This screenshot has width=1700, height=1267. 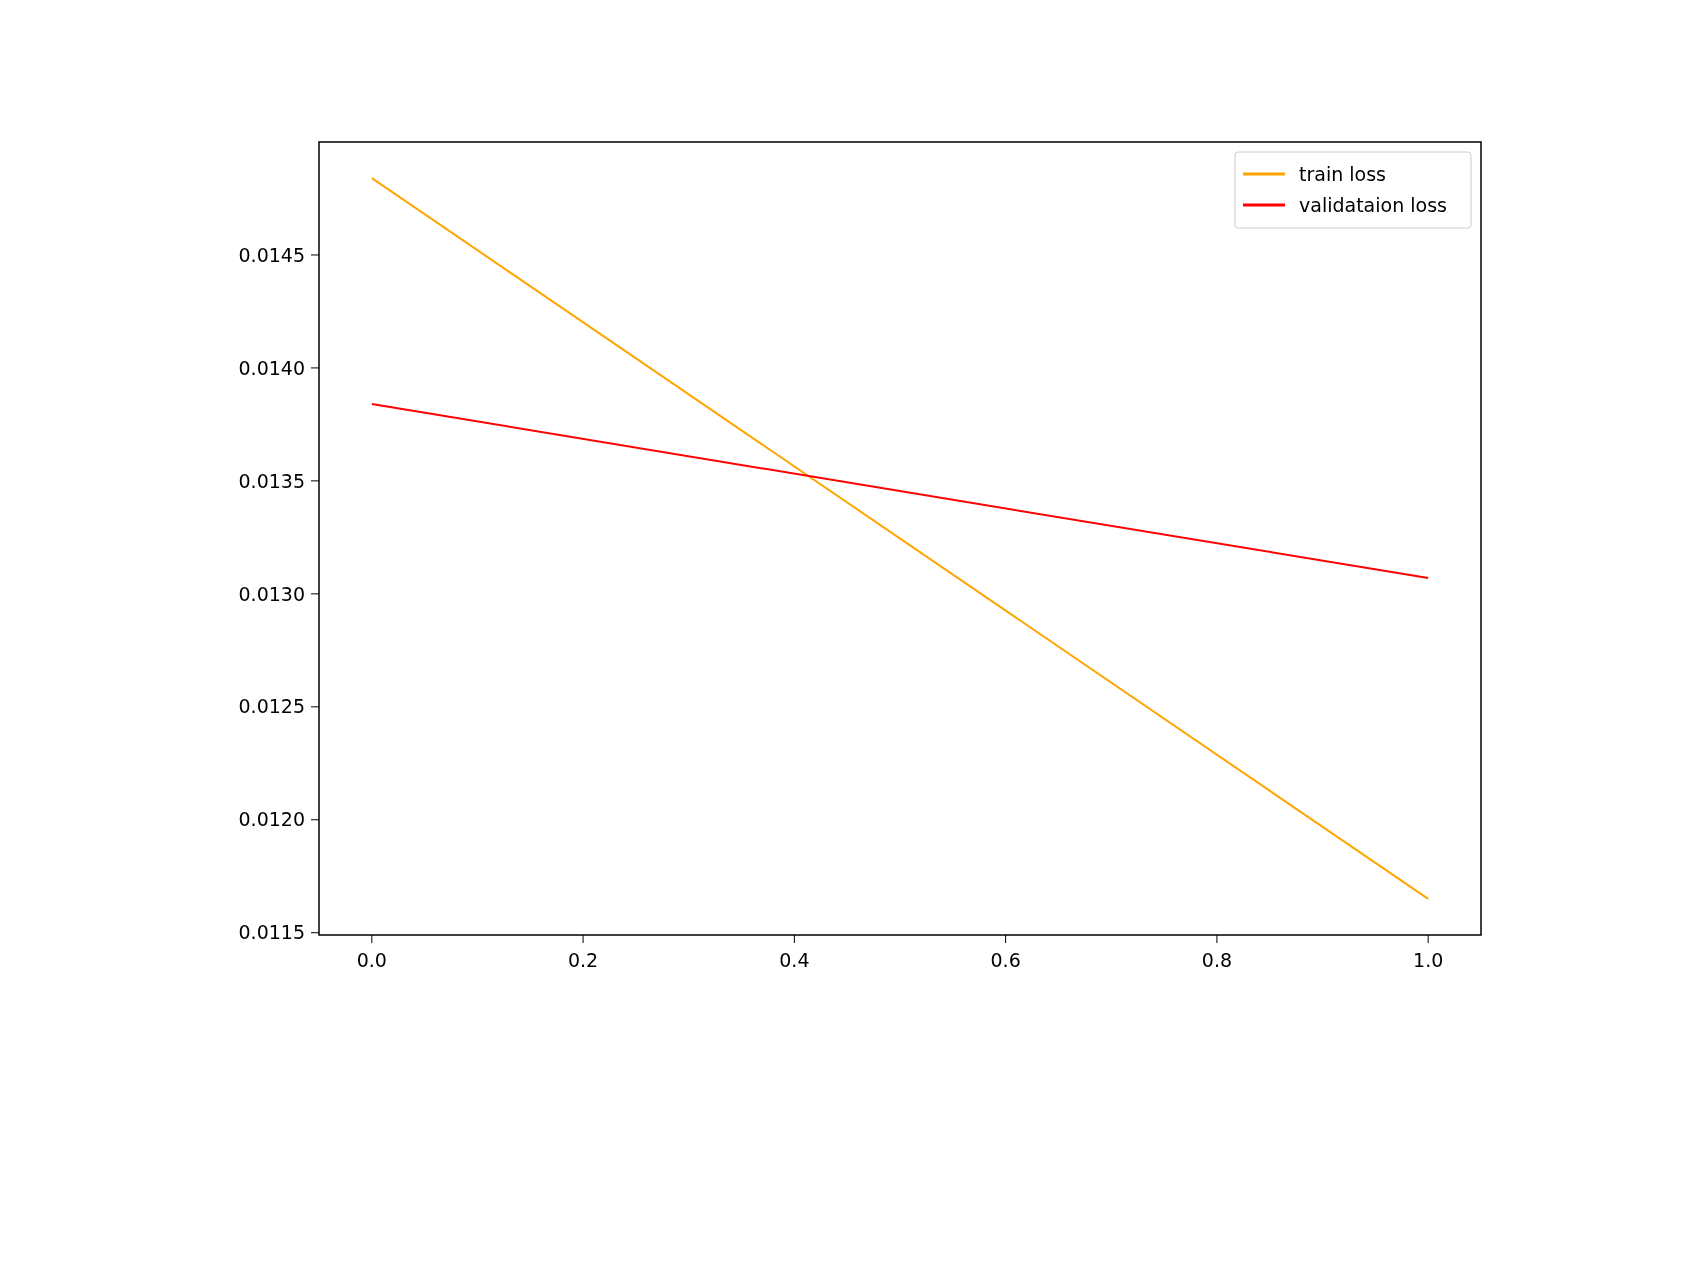 What do you see at coordinates (1373, 204) in the screenshot?
I see `legend-label: validataion loss` at bounding box center [1373, 204].